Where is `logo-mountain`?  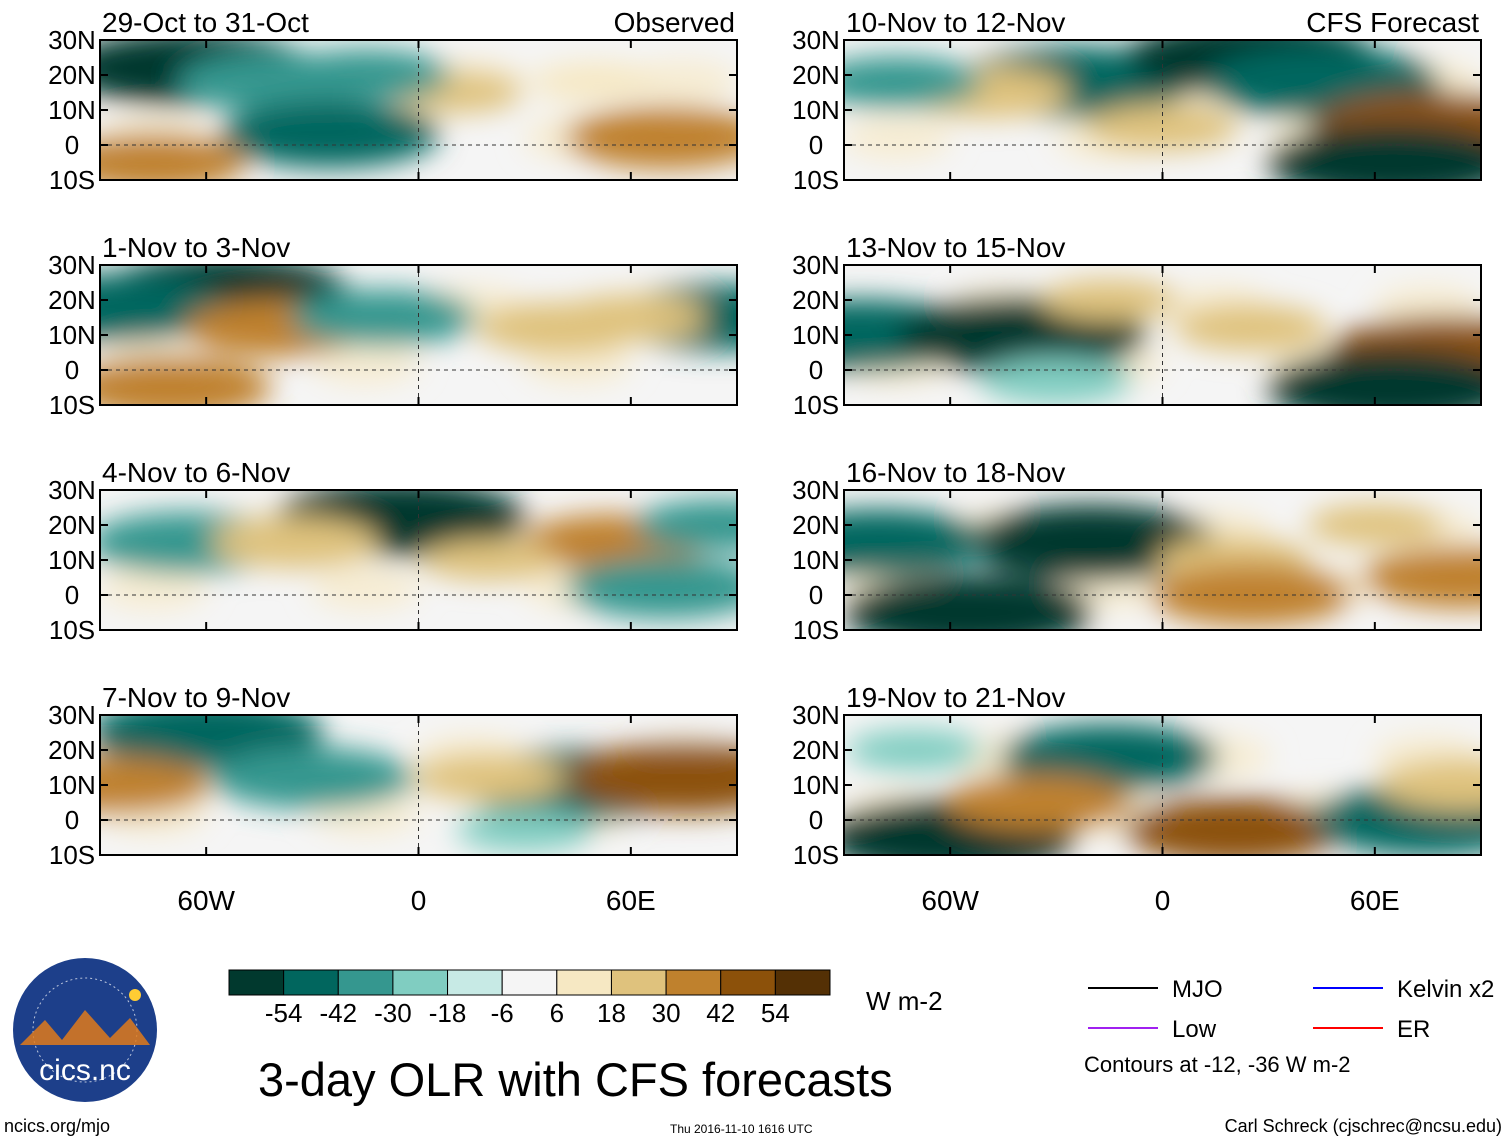
logo-mountain is located at coordinates (85, 1027).